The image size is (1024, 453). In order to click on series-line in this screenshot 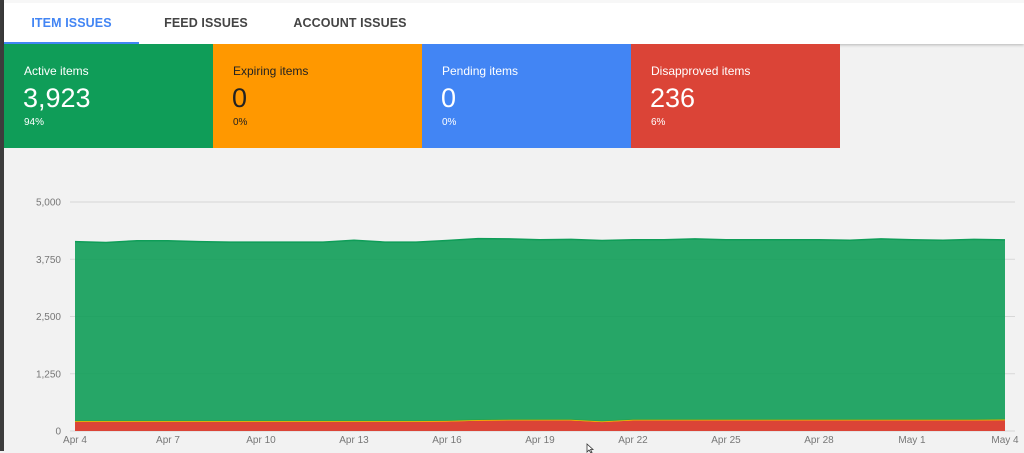, I will do `click(540, 240)`.